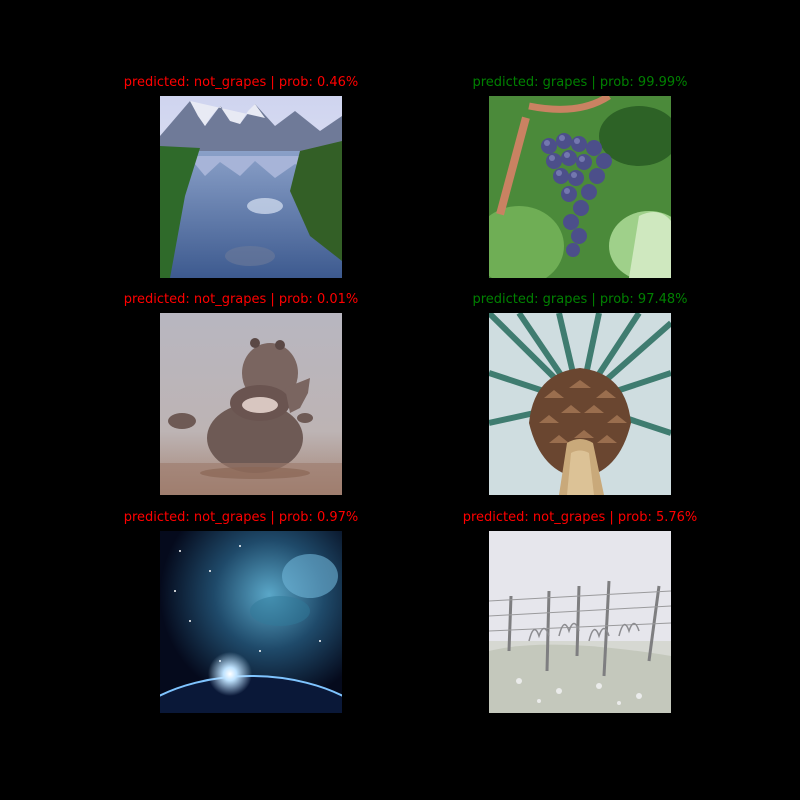 The height and width of the screenshot is (800, 800). Describe the element at coordinates (580, 404) in the screenshot. I see `palm-cone-icon` at that location.